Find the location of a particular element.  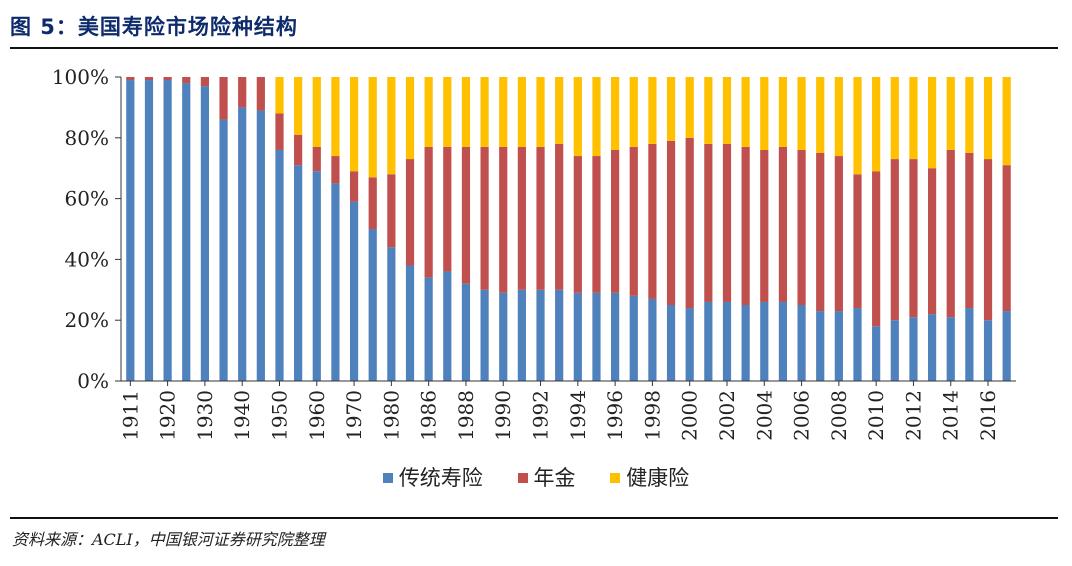

source-note: 资料来源：ACLI，中国银河证券研究院整理 is located at coordinates (168, 539).